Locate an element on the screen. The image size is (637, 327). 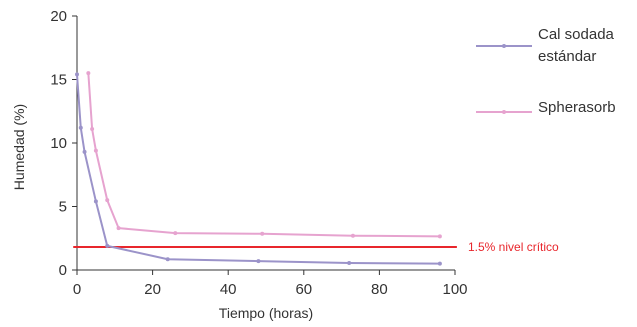
legend: Cal sodada estándar Spherasorb is located at coordinates (546, 71).